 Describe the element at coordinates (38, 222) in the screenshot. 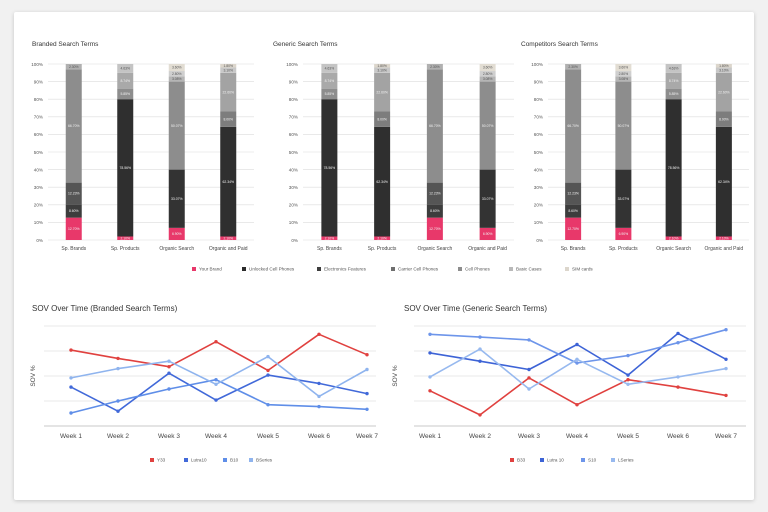

I see `y-tick-label: 10%` at that location.